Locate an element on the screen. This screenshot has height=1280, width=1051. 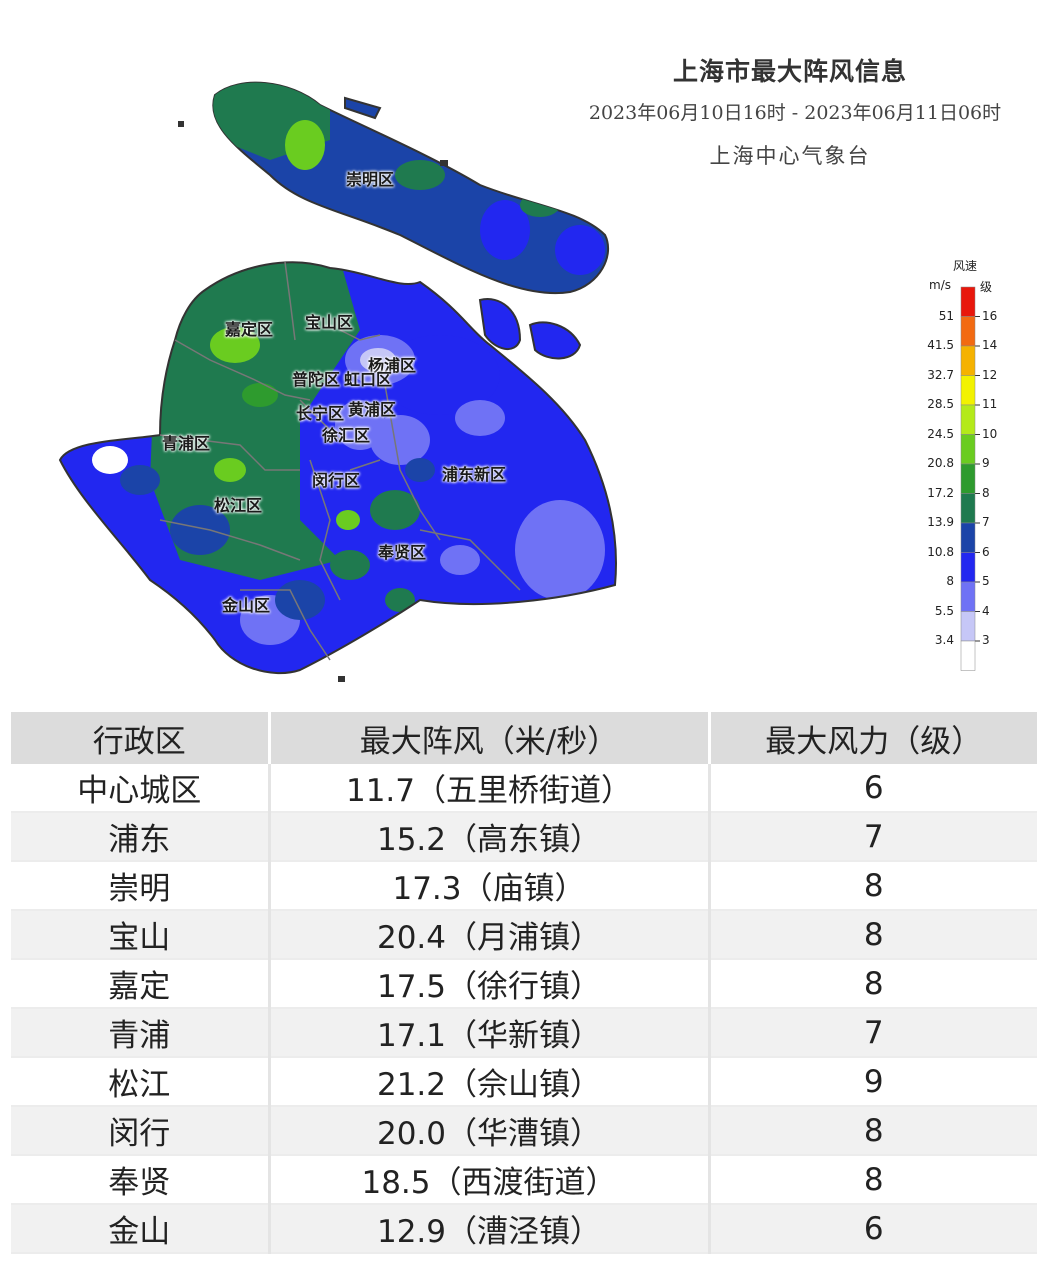
table-row: 松江 21.2（佘山镇） 9 is located at coordinates (524, 1082).